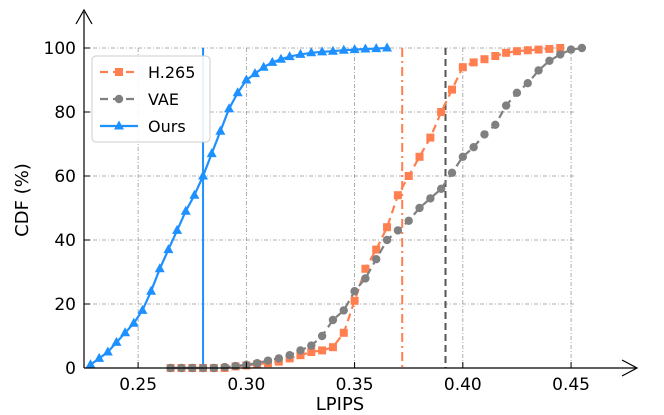 The image size is (664, 415). Describe the element at coordinates (119, 99) in the screenshot. I see `legend-marker-vae` at that location.